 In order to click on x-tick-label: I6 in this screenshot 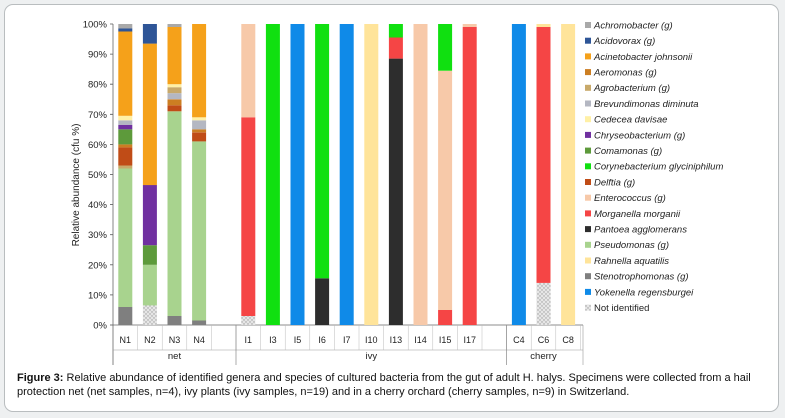, I will do `click(322, 340)`.